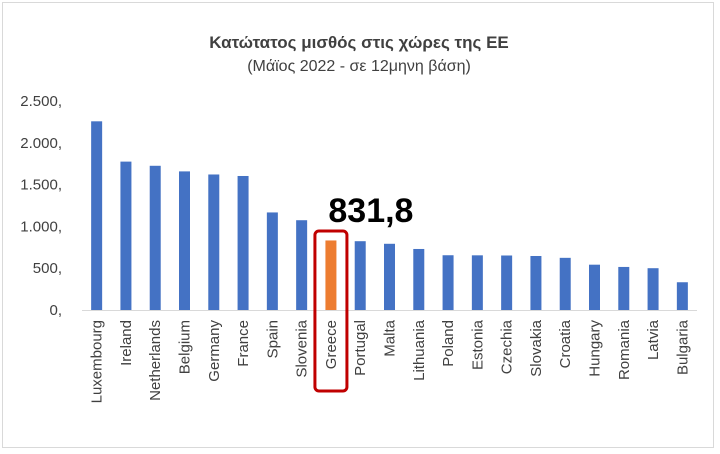  I want to click on x-tick-label: Lithuania, so click(419, 350).